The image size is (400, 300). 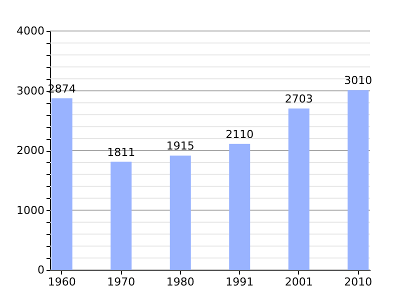 I want to click on y-tick-label: 2000, so click(x=30, y=150).